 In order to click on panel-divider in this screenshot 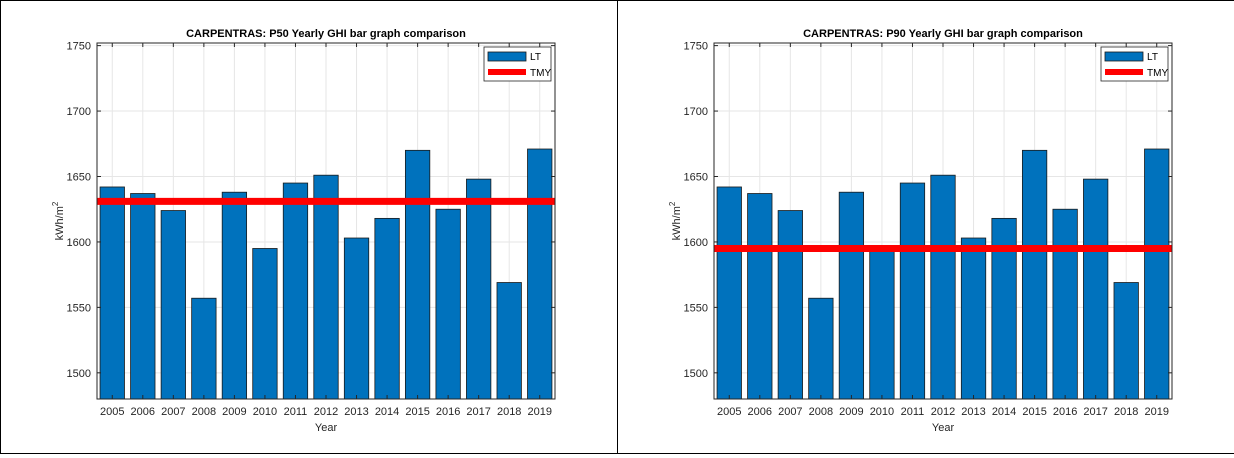, I will do `click(617, 227)`.